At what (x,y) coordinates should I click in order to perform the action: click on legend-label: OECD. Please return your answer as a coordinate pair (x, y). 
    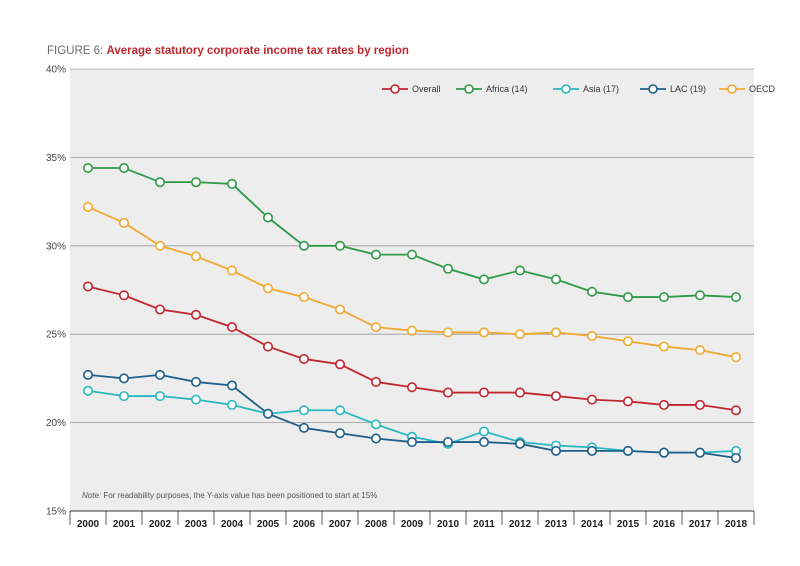
    Looking at the image, I should click on (762, 89).